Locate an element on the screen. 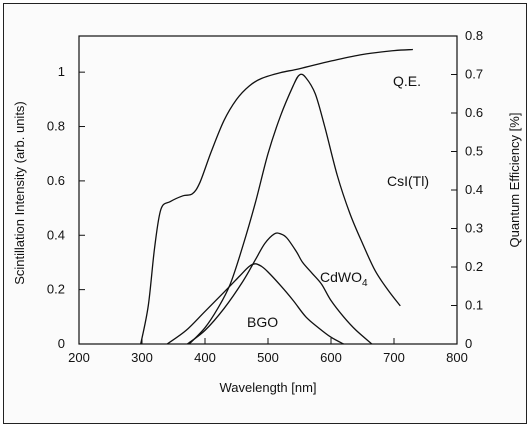  right-y-tick-label: 0.5 is located at coordinates (474, 151).